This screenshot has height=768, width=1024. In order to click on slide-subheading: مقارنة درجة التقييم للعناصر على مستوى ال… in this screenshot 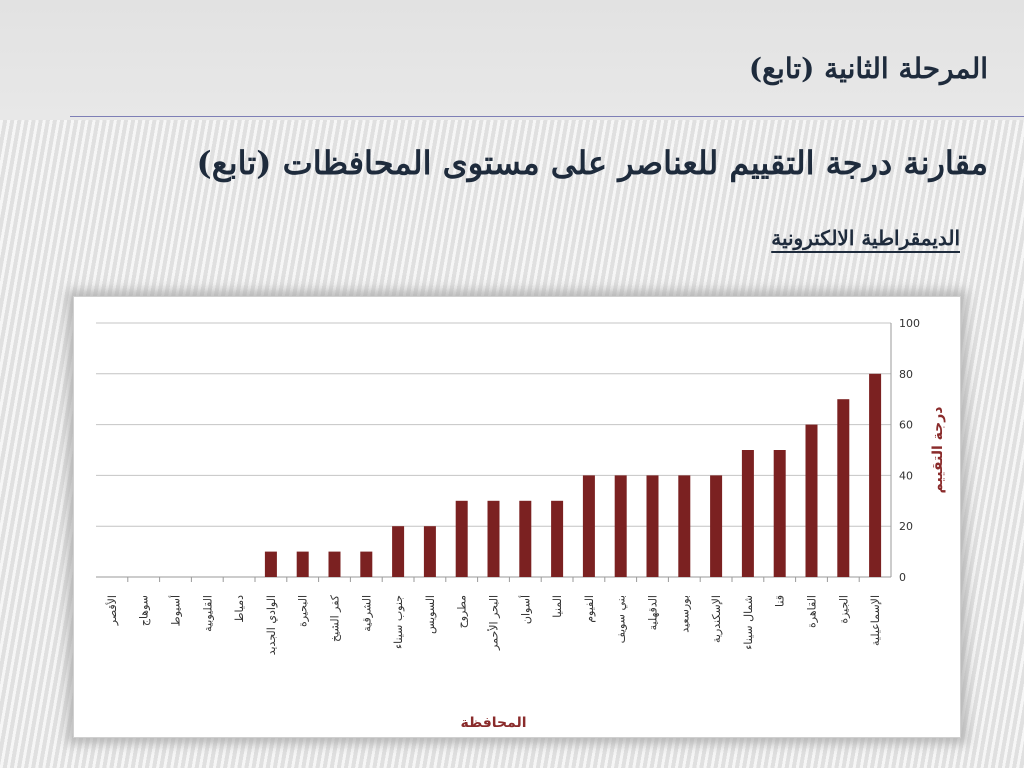, I will do `click(592, 163)`.